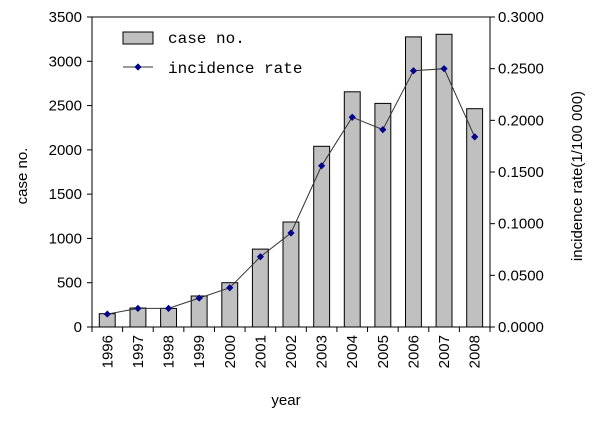  What do you see at coordinates (260, 257) in the screenshot?
I see `point-2001` at bounding box center [260, 257].